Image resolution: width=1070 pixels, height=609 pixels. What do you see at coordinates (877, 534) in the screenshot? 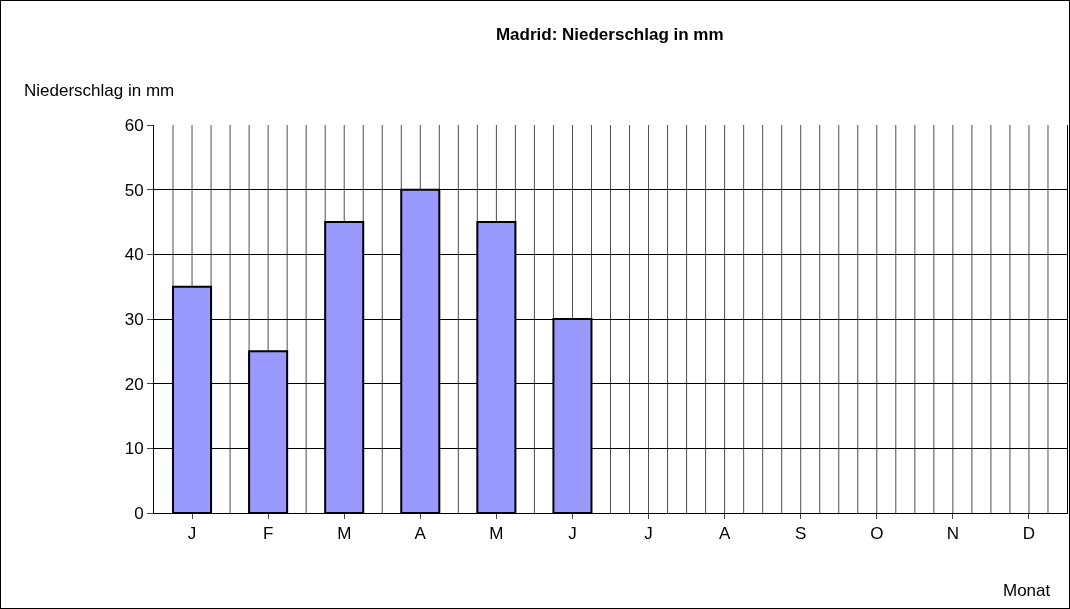
I see `x-tick-label: O` at bounding box center [877, 534].